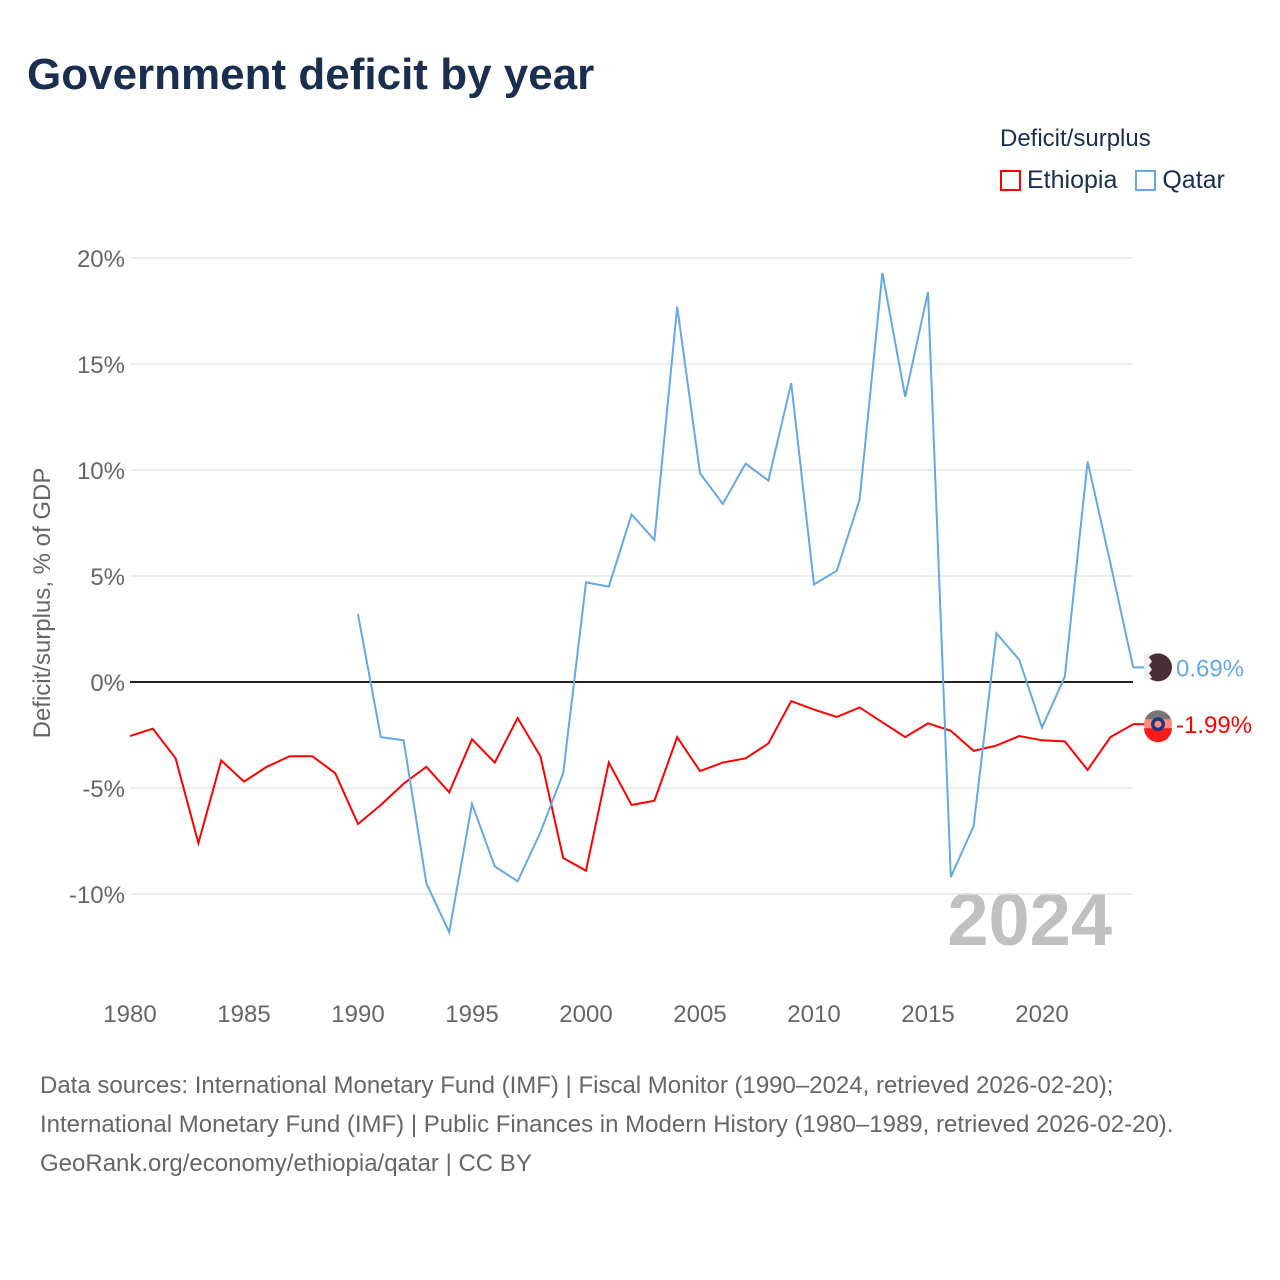  What do you see at coordinates (1214, 725) in the screenshot?
I see `end-value-label: -1.99%` at bounding box center [1214, 725].